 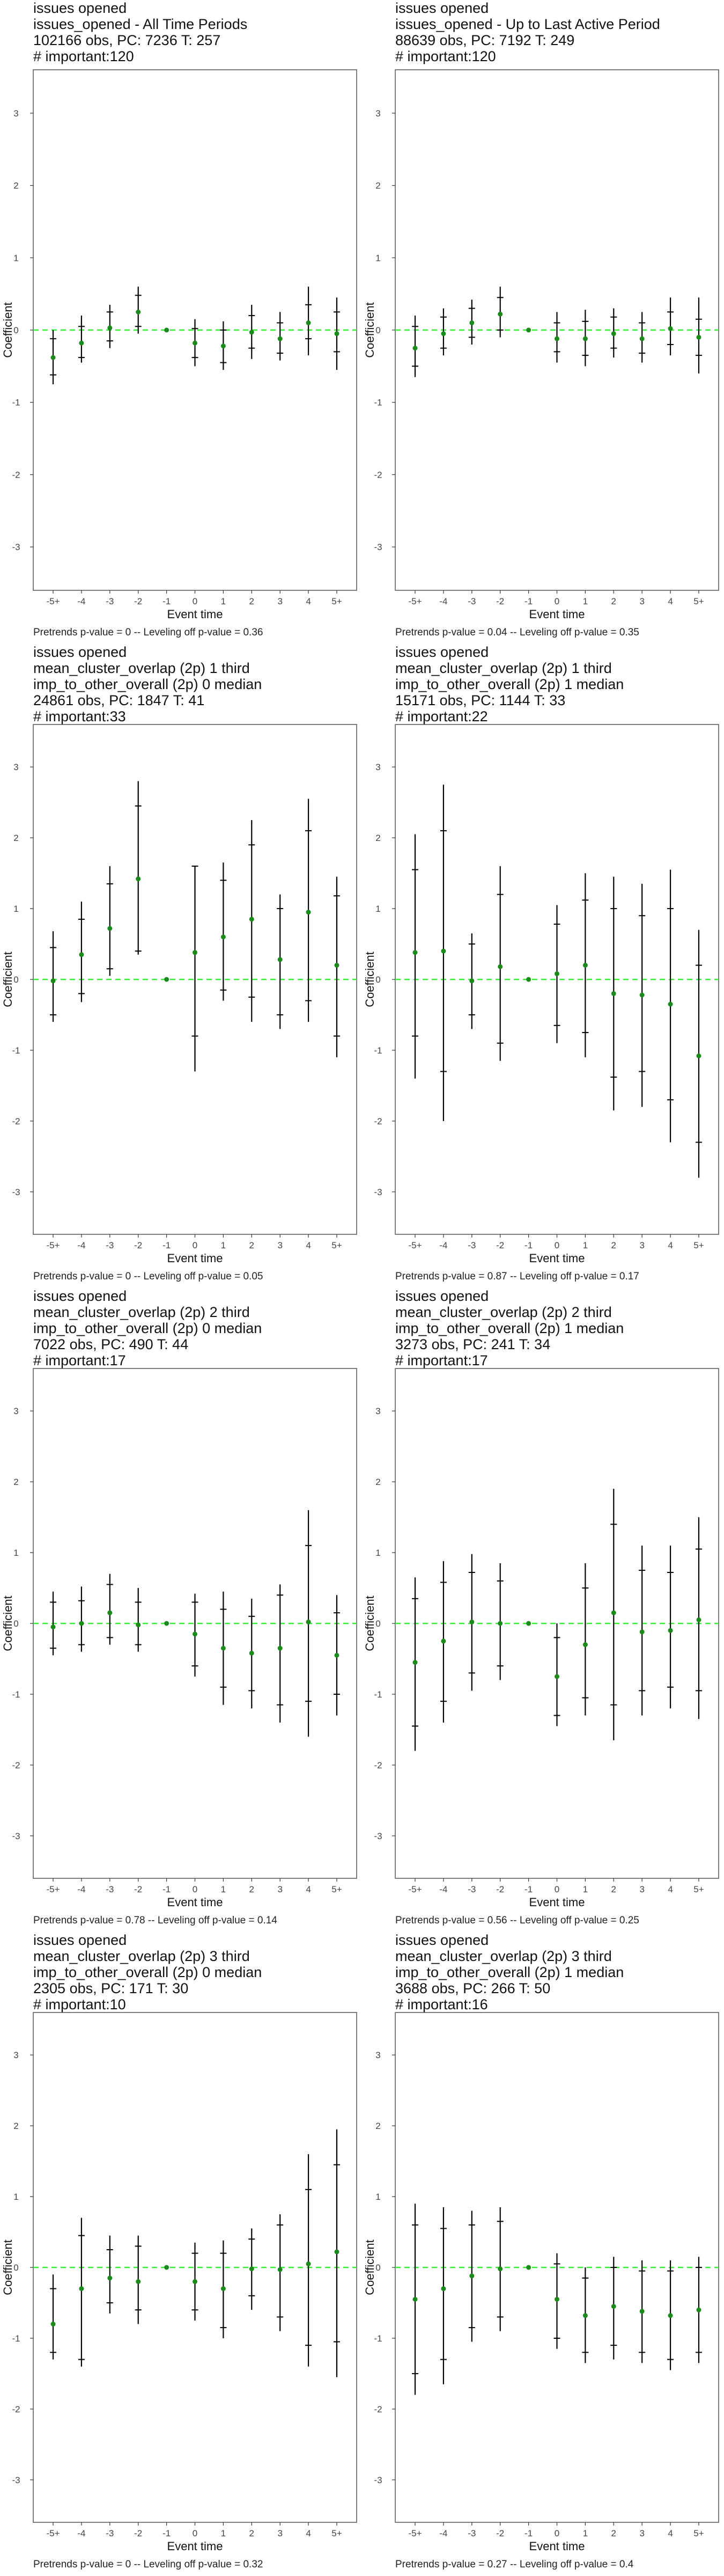 What do you see at coordinates (527, 24) in the screenshot?
I see `chart-title-line: issues_opened - Up to Last Active Period` at bounding box center [527, 24].